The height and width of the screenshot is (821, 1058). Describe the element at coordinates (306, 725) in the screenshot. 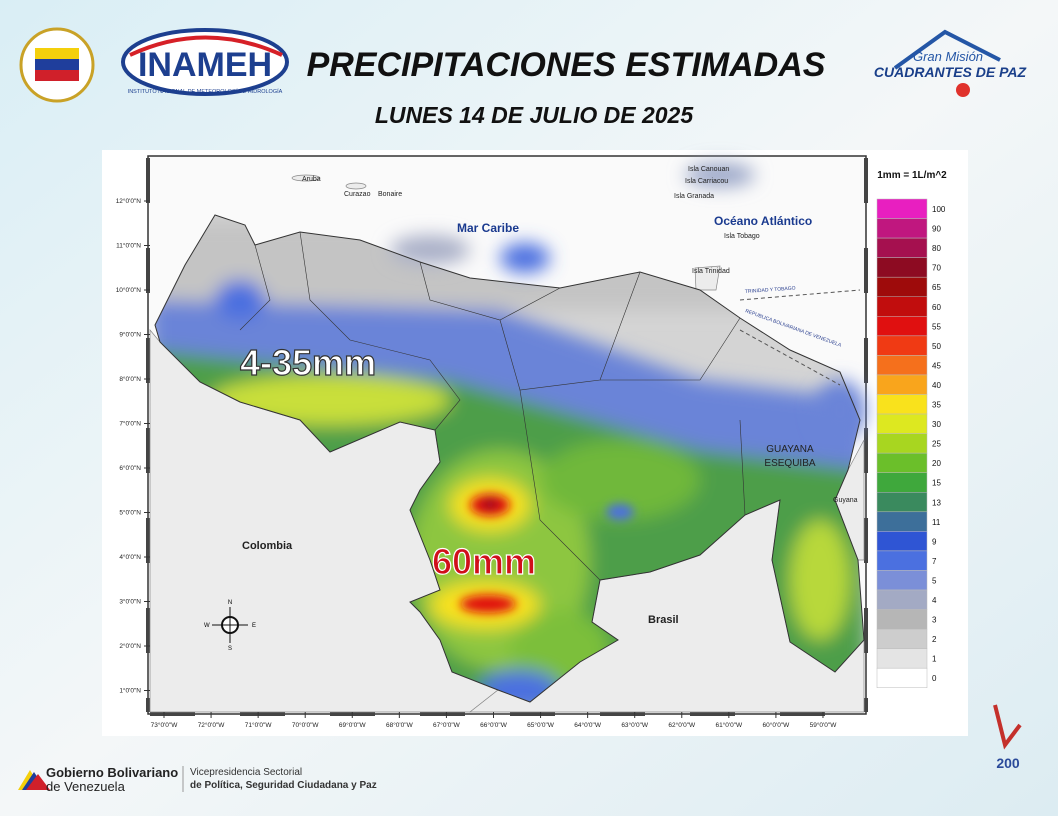

I see `lon-label: 70°0'0"W` at that location.